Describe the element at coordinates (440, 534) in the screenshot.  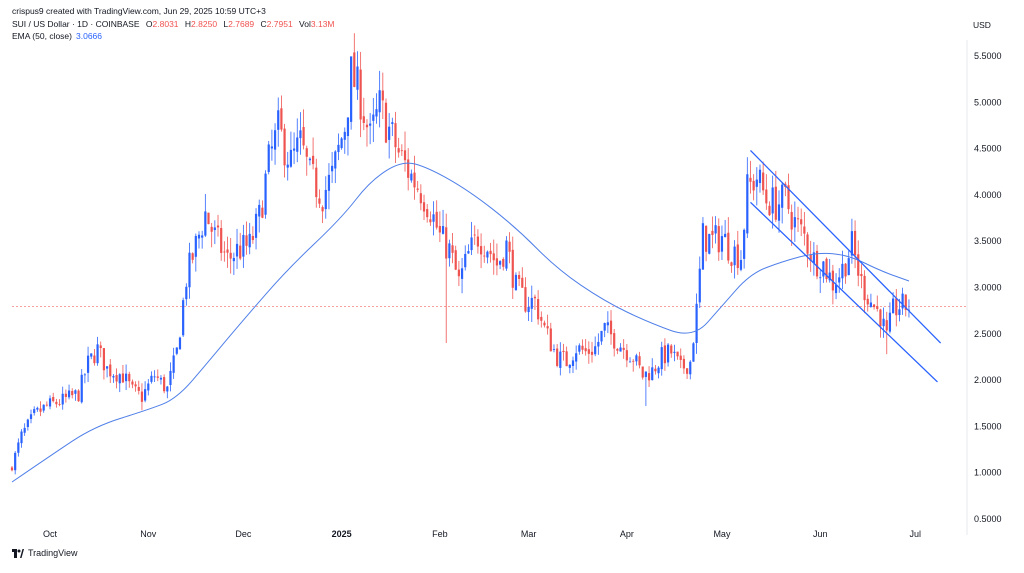
I see `x-tick-label: Feb` at that location.